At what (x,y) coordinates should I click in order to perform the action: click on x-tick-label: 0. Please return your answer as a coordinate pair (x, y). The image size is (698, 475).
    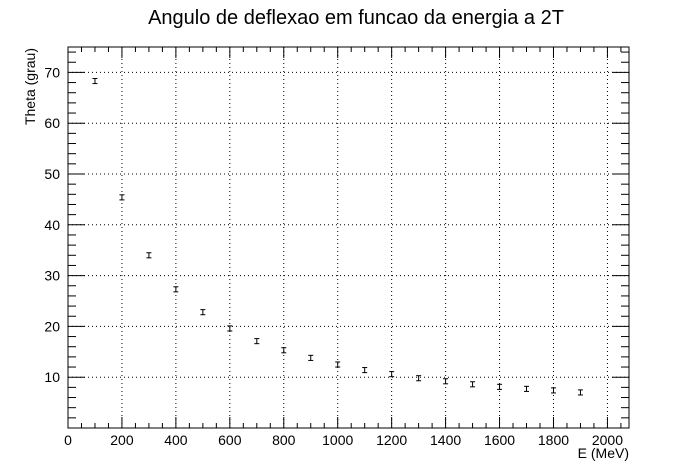
    Looking at the image, I should click on (68, 440).